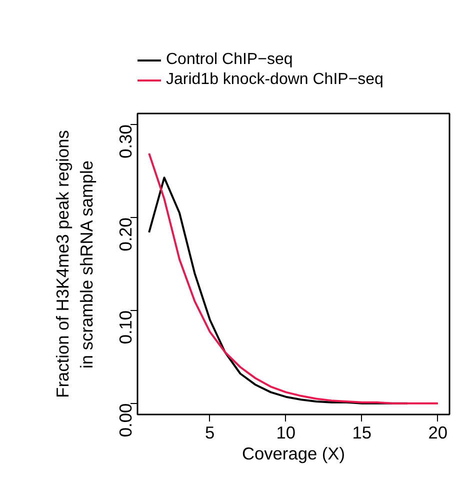 The image size is (464, 478). What do you see at coordinates (126, 327) in the screenshot?
I see `y-tick-label: 0.10` at bounding box center [126, 327].